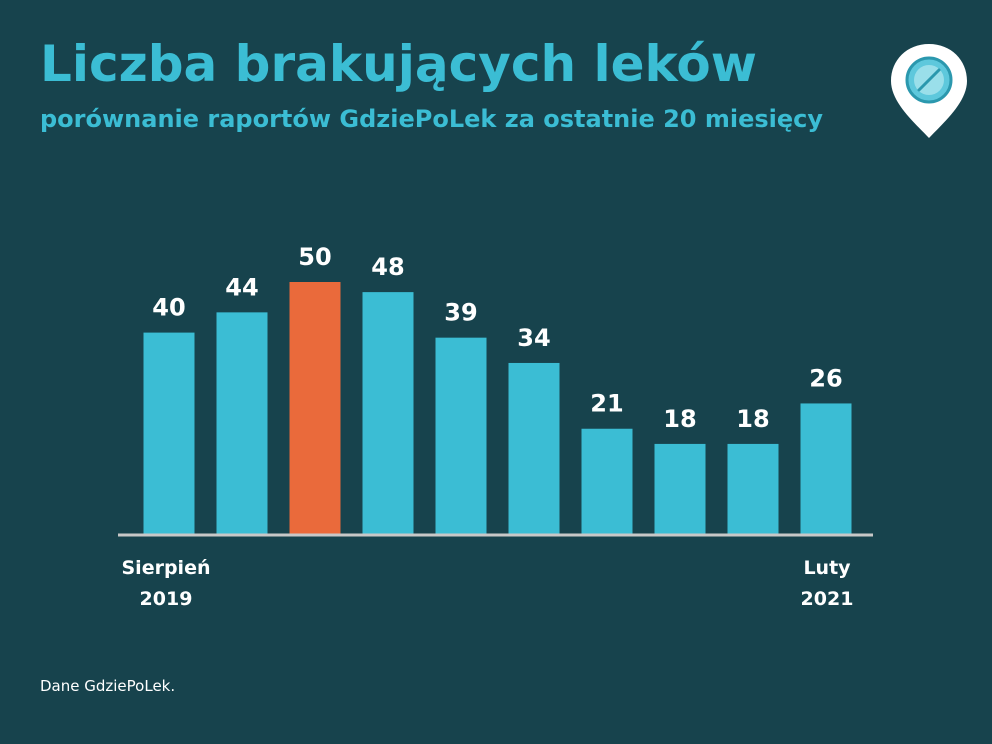 Image resolution: width=992 pixels, height=744 pixels. I want to click on source-note: Dane GdziePoLek., so click(108, 686).